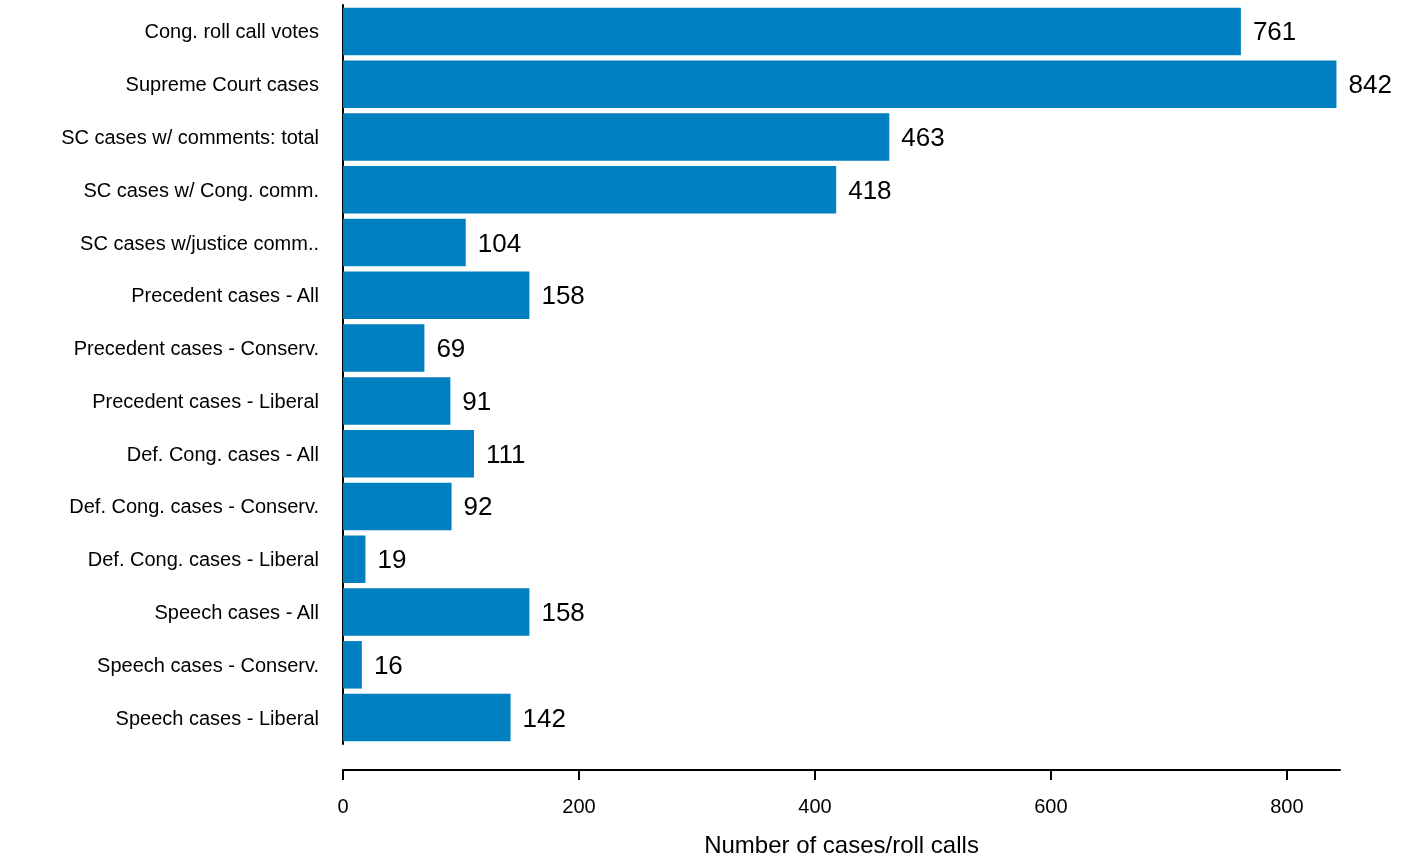 This screenshot has width=1416, height=864. I want to click on data-label: 463, so click(923, 136).